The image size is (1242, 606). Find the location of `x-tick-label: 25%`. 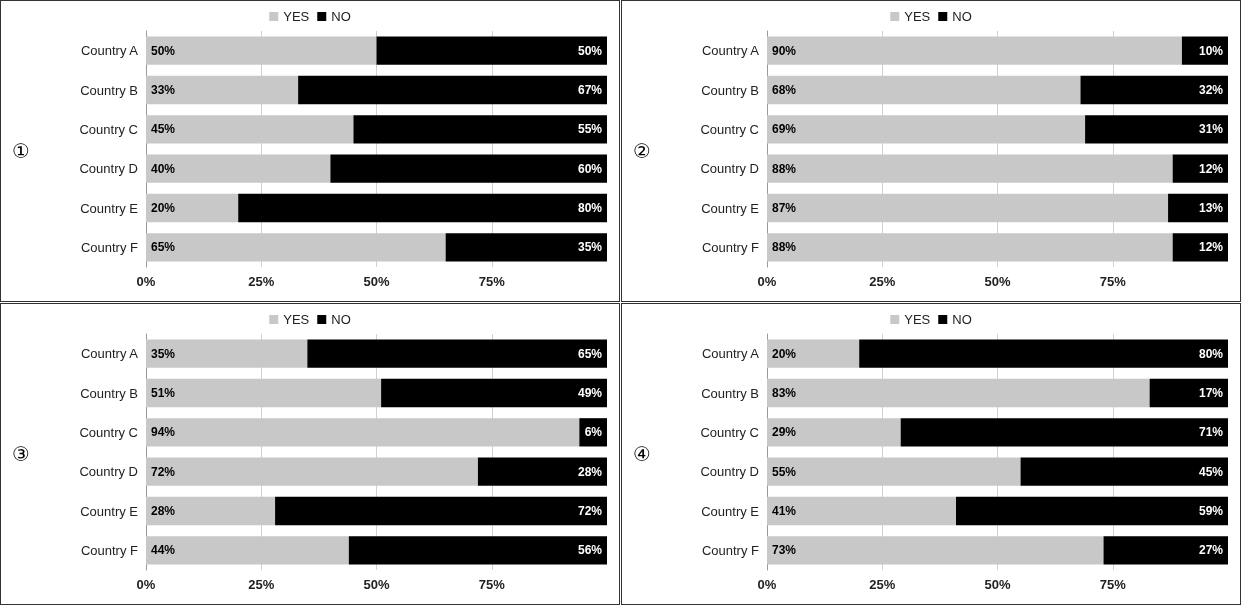

x-tick-label: 25% is located at coordinates (882, 281).